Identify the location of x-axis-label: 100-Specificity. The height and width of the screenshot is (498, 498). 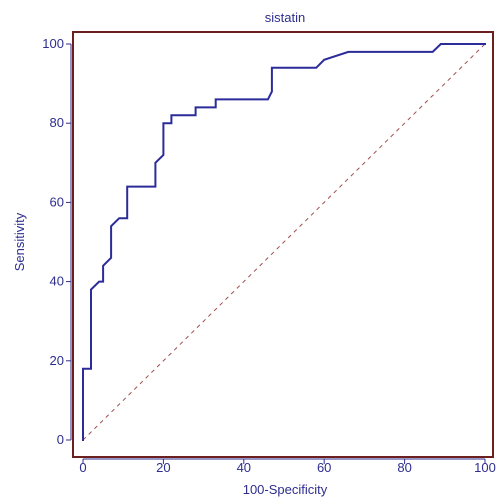
(285, 489).